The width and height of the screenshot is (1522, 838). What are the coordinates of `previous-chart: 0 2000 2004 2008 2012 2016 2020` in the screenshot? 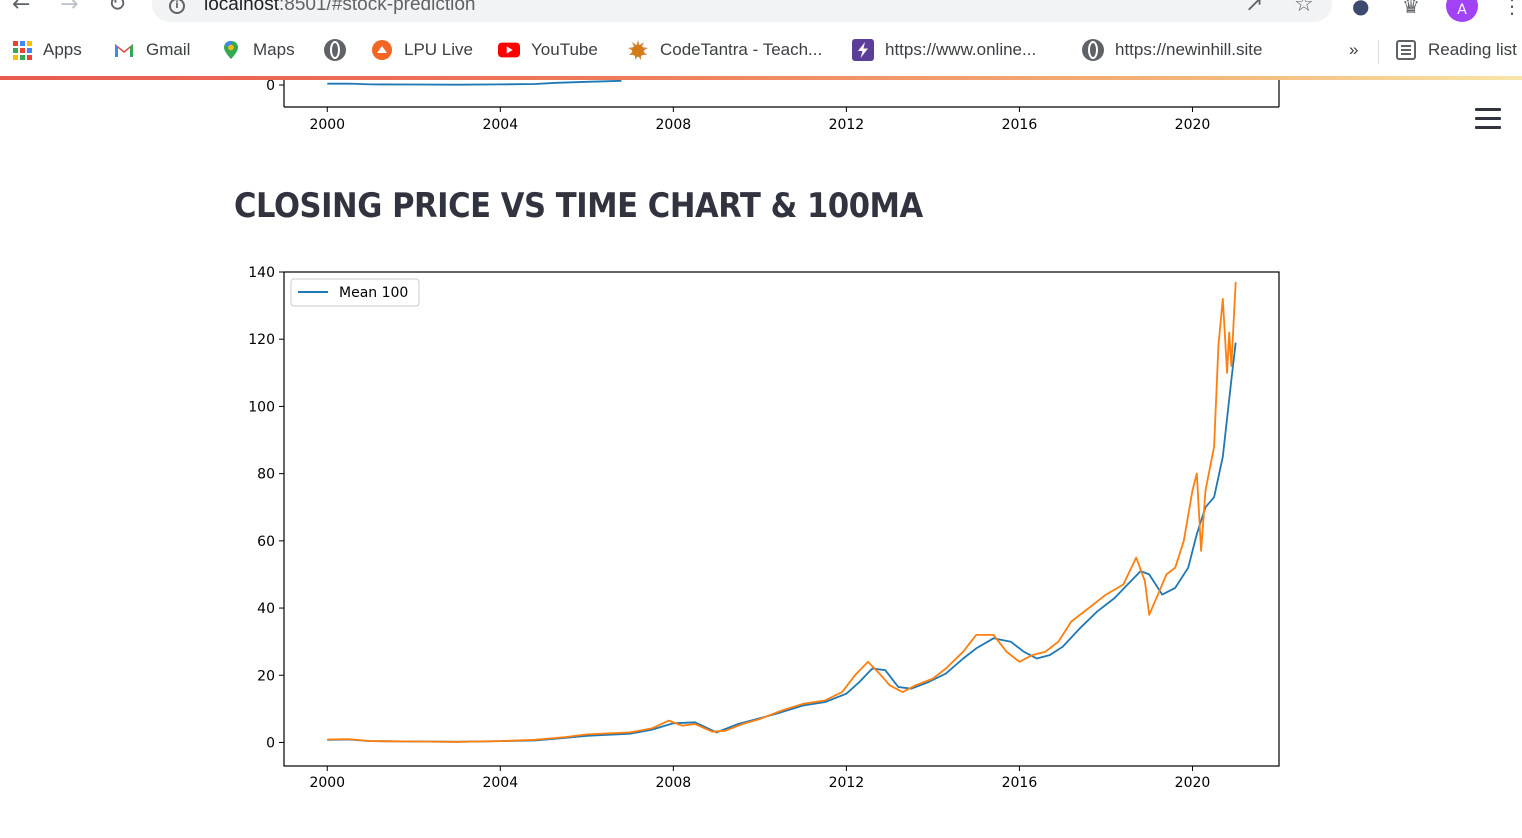 It's located at (773, 106).